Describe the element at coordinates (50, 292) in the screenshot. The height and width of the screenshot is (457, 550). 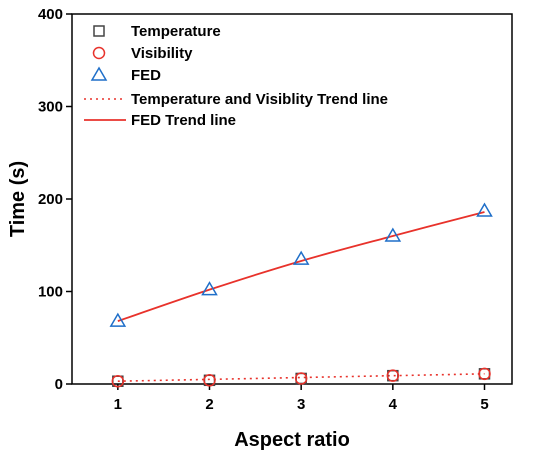
I see `y-tick-label: 100` at that location.